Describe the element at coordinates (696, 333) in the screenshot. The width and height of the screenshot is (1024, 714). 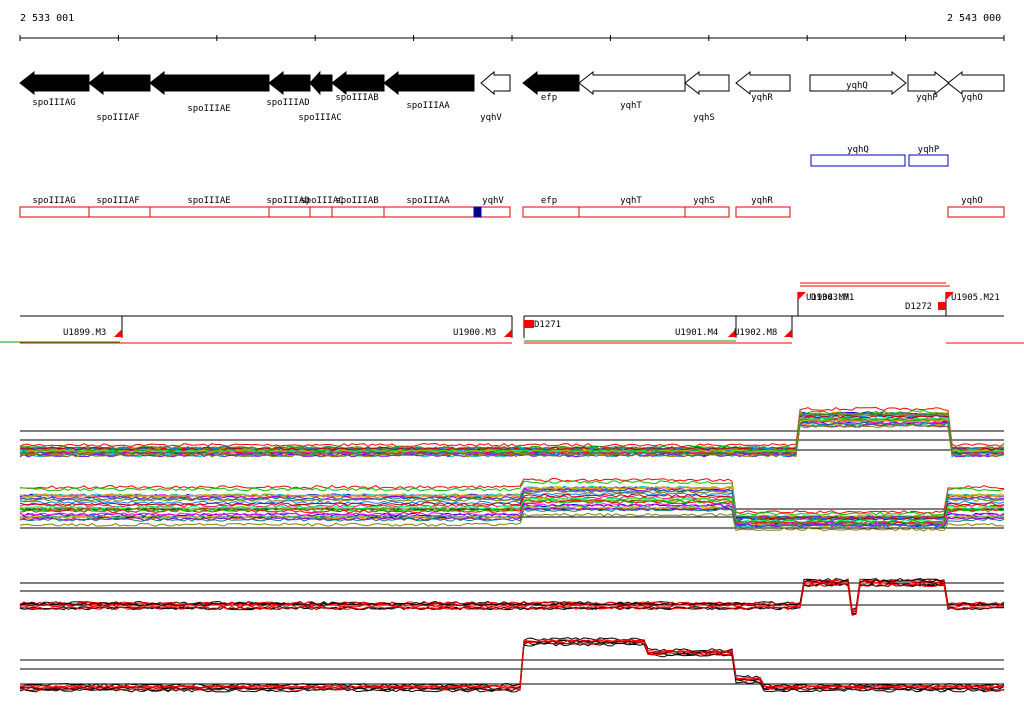
I see `segment-label: U1901.M4` at that location.